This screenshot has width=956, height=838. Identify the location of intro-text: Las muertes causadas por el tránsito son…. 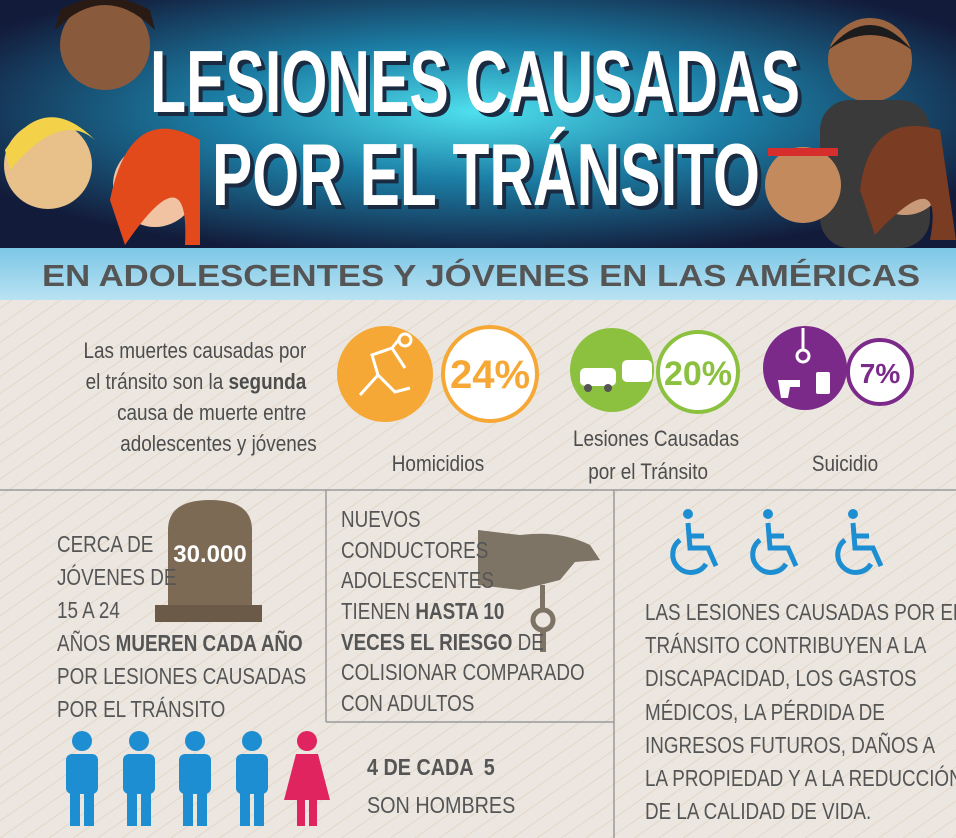
(202, 228).